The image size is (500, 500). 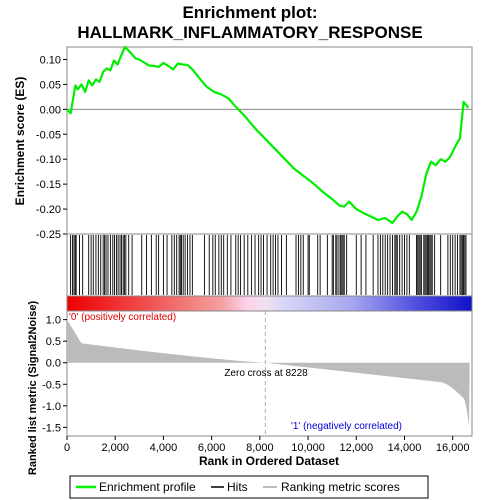 What do you see at coordinates (53, 364) in the screenshot?
I see `metric-tick-label: 0.0` at bounding box center [53, 364].